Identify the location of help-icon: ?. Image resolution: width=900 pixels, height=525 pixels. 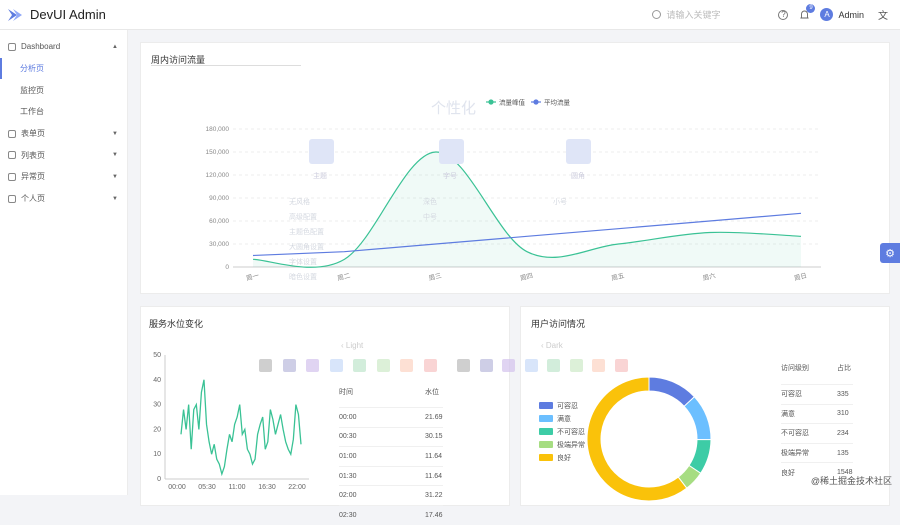
(783, 14).